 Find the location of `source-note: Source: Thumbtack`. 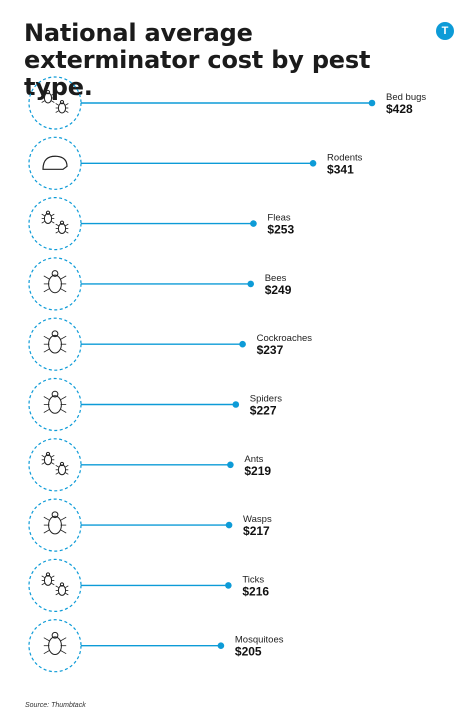

source-note: Source: Thumbtack is located at coordinates (55, 705).